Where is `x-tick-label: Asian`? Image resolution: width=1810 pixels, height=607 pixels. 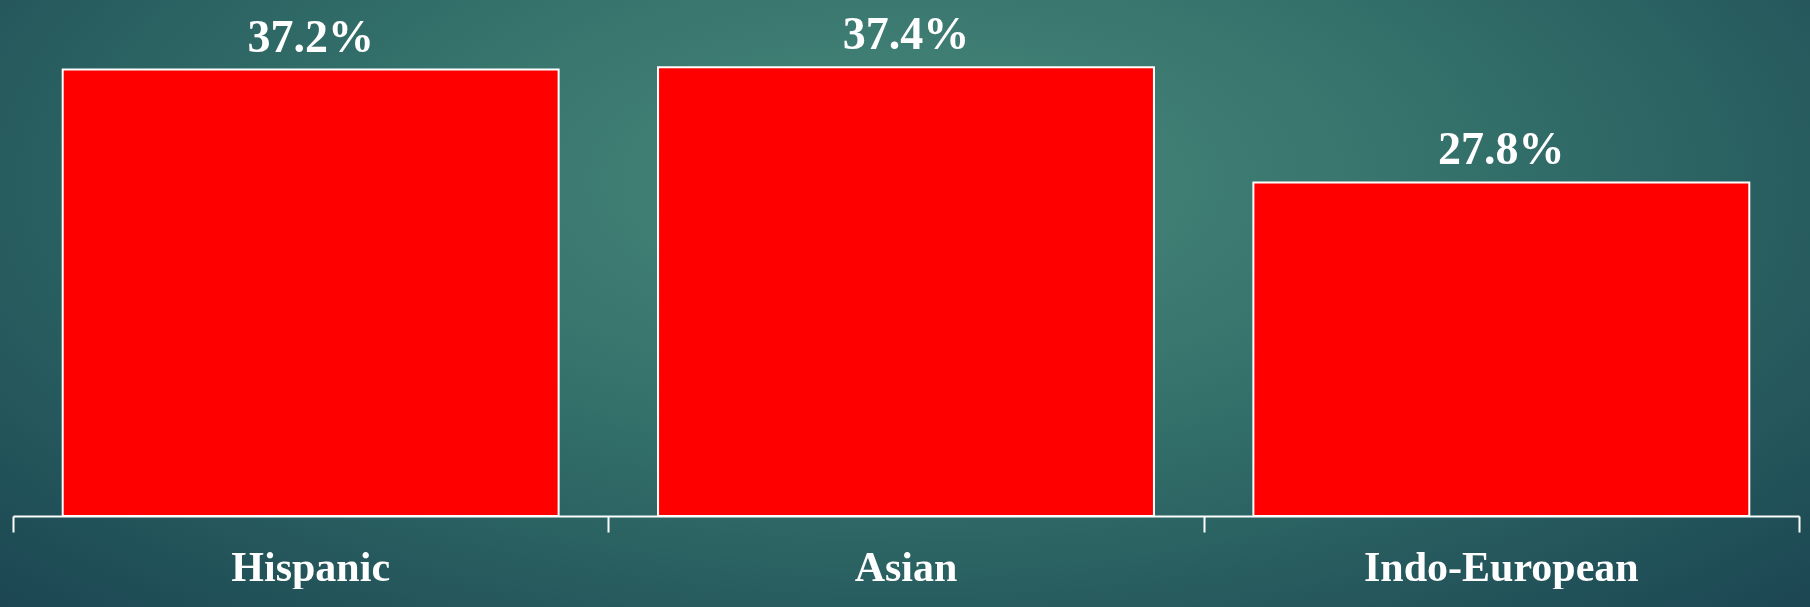
x-tick-label: Asian is located at coordinates (906, 567).